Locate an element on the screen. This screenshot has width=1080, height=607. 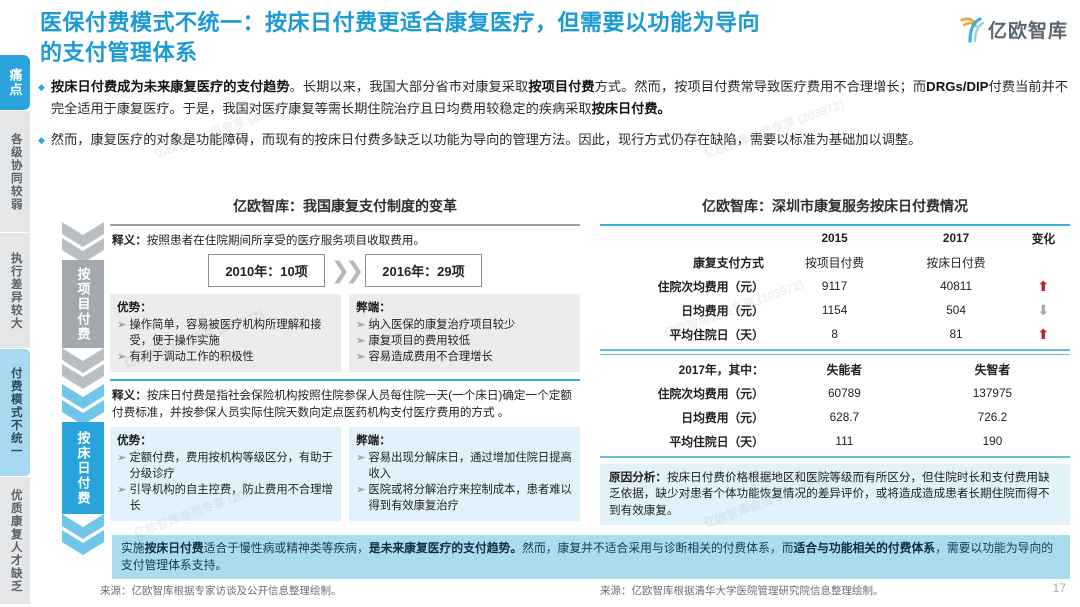
flow-step-fee-for-service: 按项目付费 is located at coordinates (83, 304).